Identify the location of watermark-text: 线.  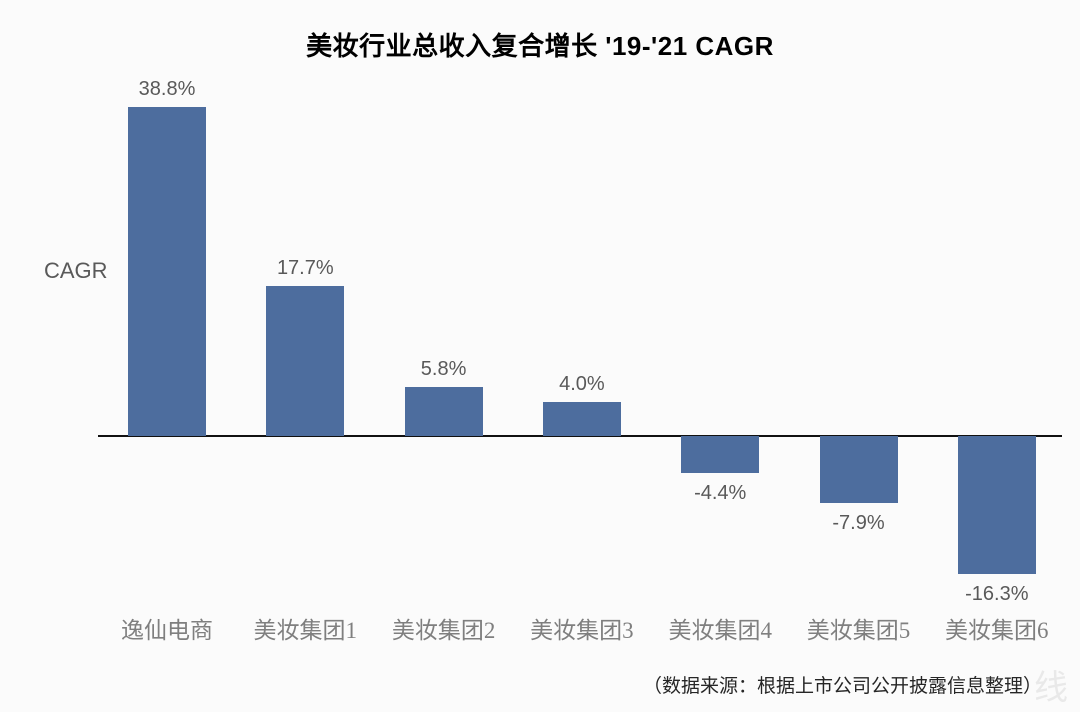
(1051, 688).